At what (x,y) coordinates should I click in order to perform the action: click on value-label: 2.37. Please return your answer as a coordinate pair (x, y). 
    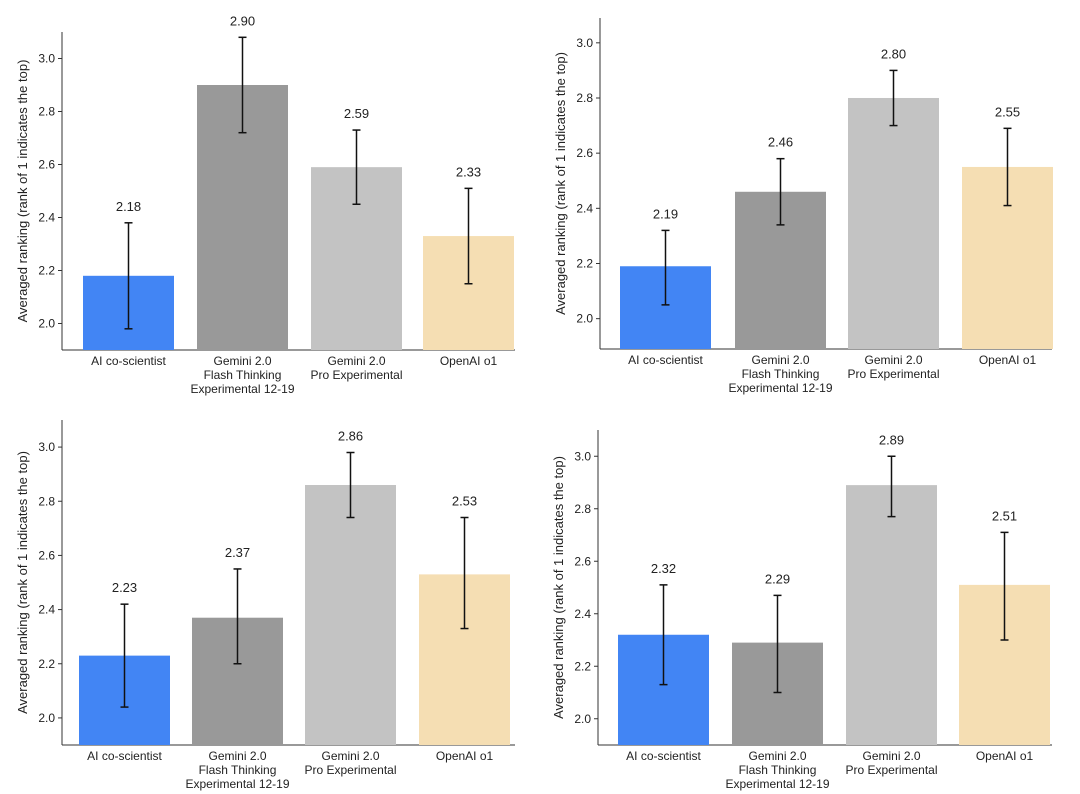
    Looking at the image, I should click on (237, 552).